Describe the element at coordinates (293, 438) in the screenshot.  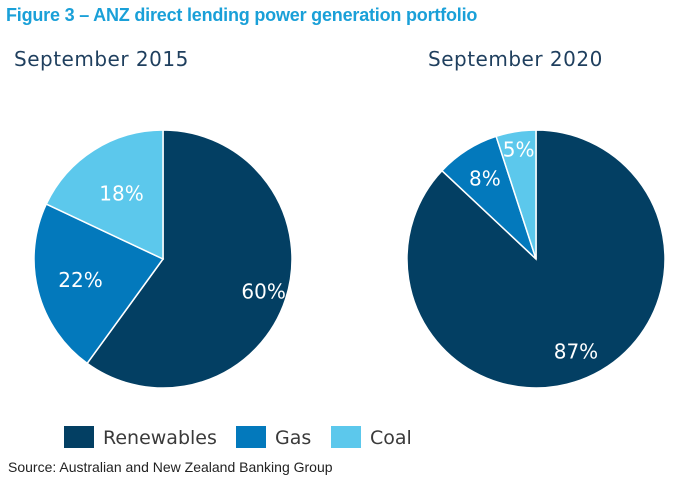
I see `legend-label-gas: Gas` at that location.